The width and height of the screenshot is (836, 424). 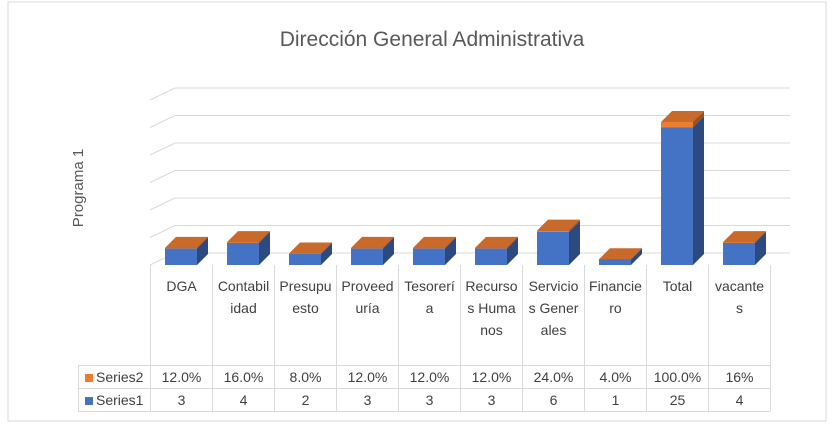 What do you see at coordinates (367, 315) in the screenshot?
I see `category-label: Proveeduría` at bounding box center [367, 315].